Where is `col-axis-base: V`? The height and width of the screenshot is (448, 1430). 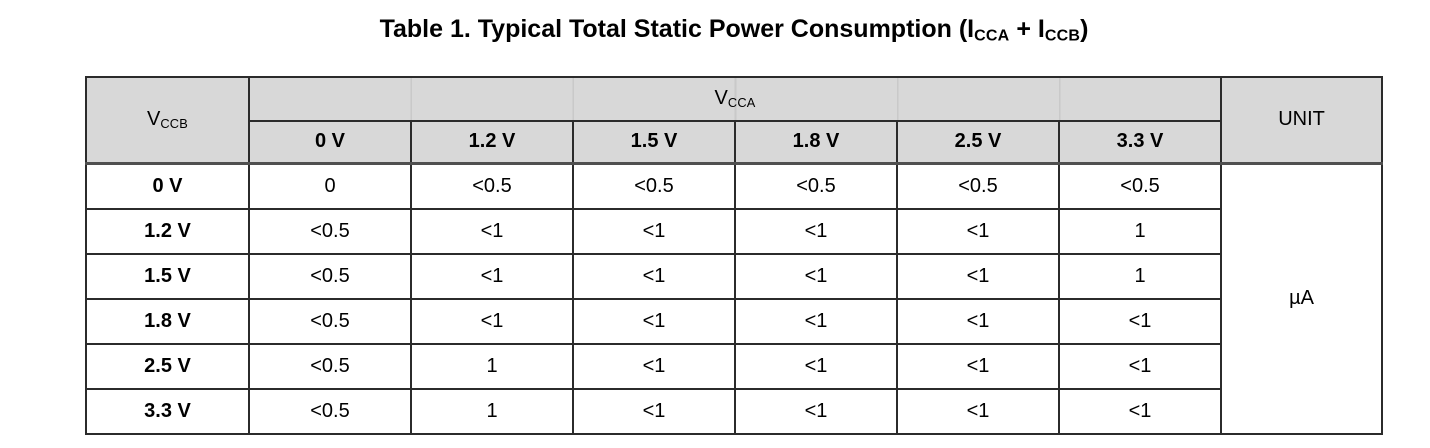 col-axis-base: V is located at coordinates (721, 98).